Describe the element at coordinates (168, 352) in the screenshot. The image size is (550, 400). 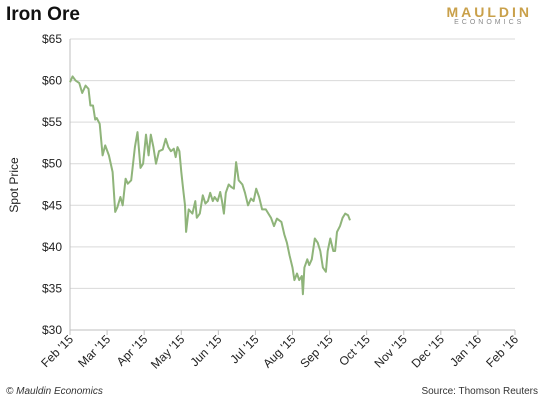
I see `x-tick-label: May '15` at that location.